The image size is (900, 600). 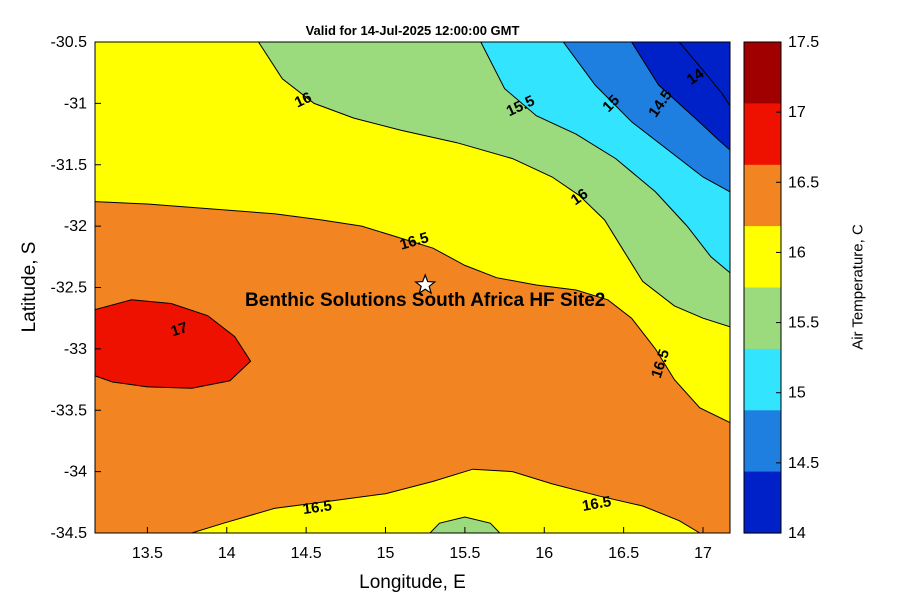 I want to click on colorbar-tick-label: 14, so click(x=797, y=533).